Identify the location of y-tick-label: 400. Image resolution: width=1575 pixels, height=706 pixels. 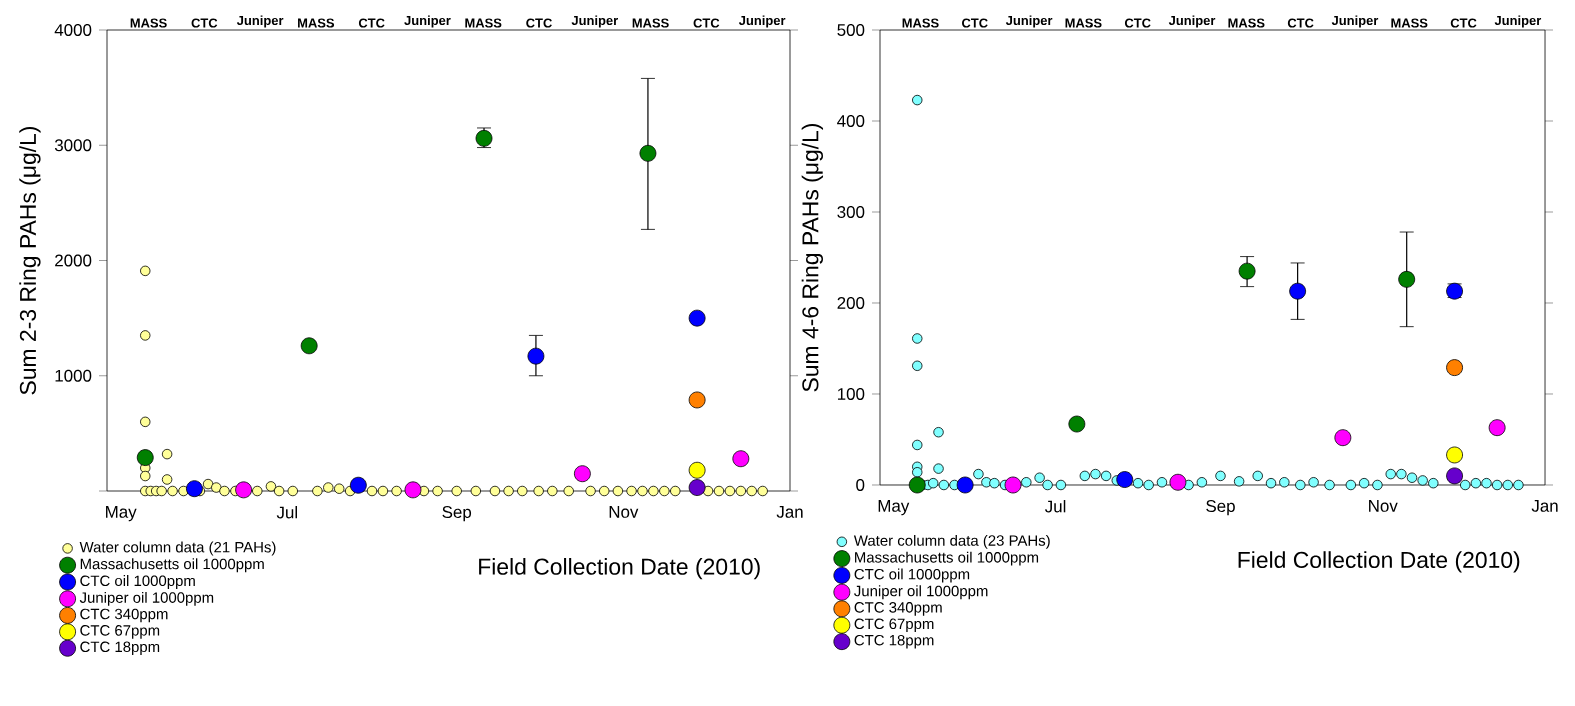
(851, 121).